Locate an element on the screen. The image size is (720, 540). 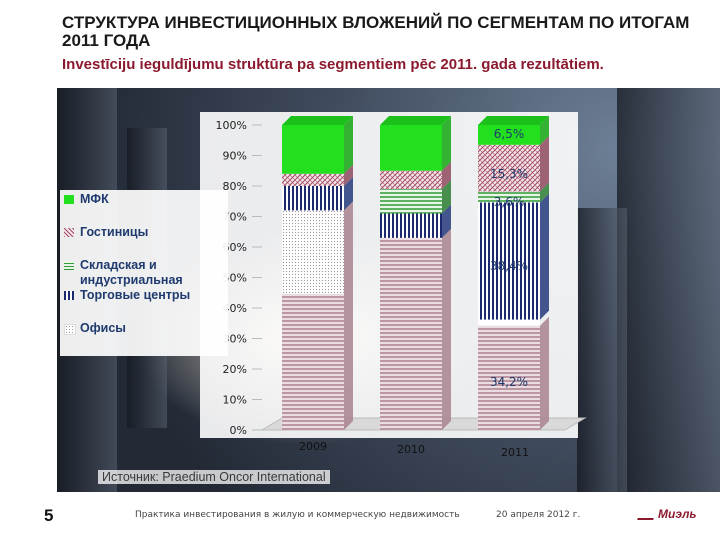
legend-swatch-hotels is located at coordinates (69, 232).